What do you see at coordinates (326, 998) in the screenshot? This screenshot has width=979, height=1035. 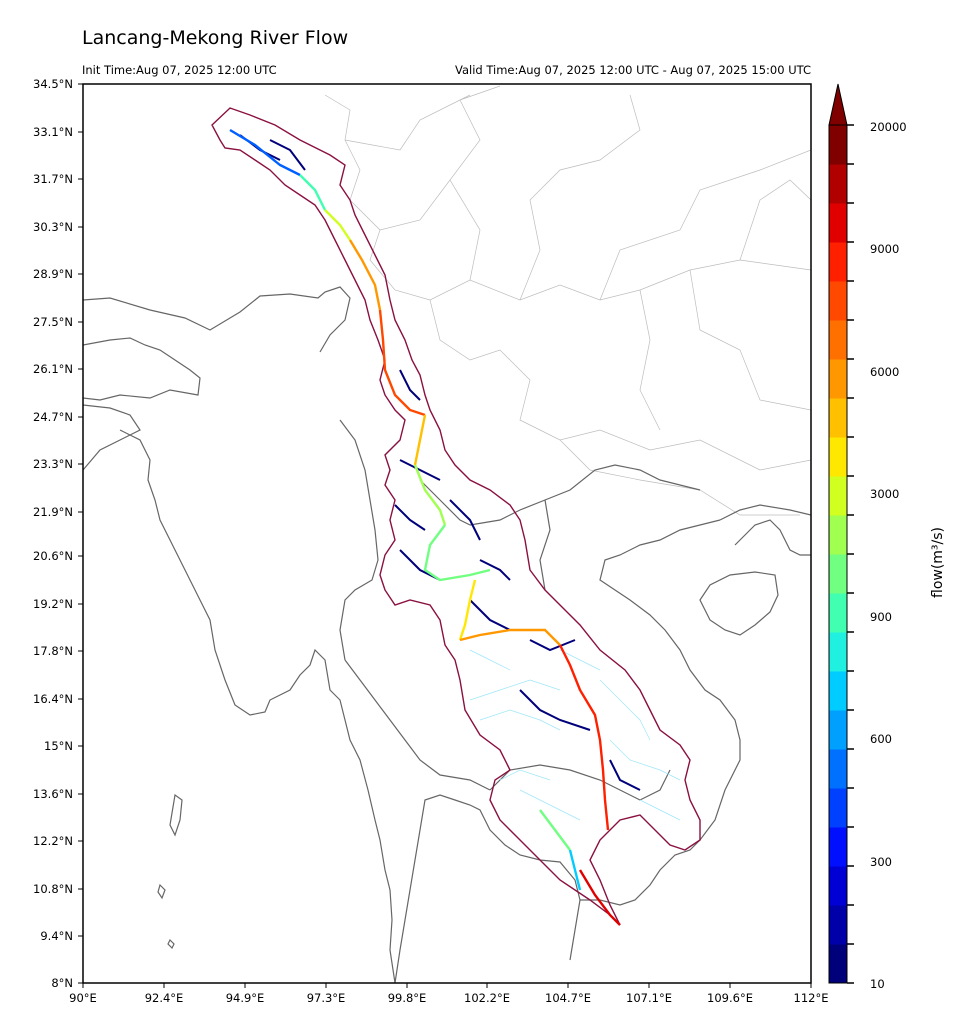 I see `lon-label: 97.3°E` at bounding box center [326, 998].